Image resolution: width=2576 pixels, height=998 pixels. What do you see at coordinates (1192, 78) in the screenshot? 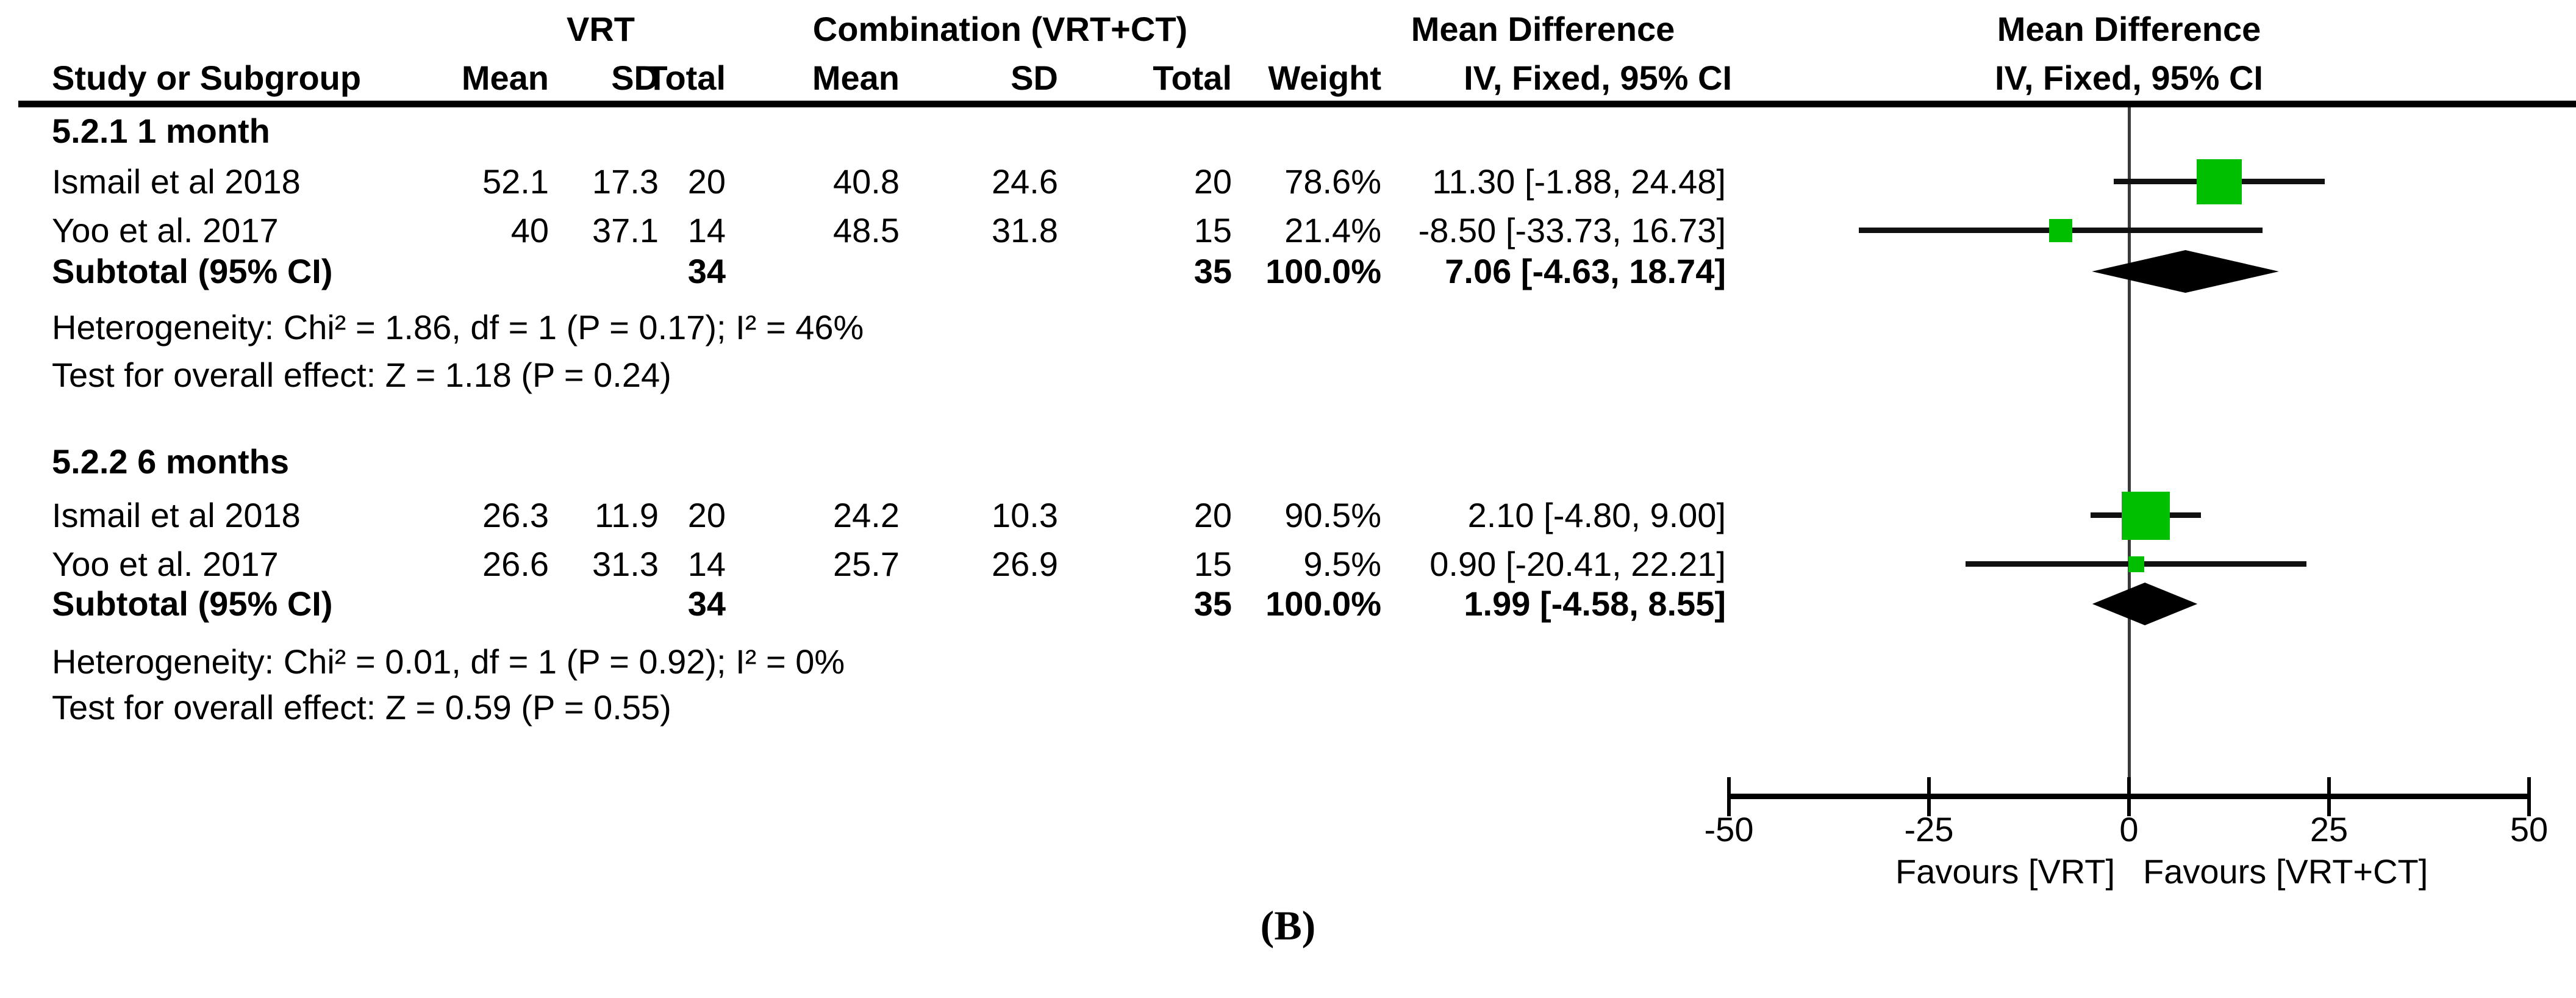
I see `column-header-total-combo: Total` at bounding box center [1192, 78].